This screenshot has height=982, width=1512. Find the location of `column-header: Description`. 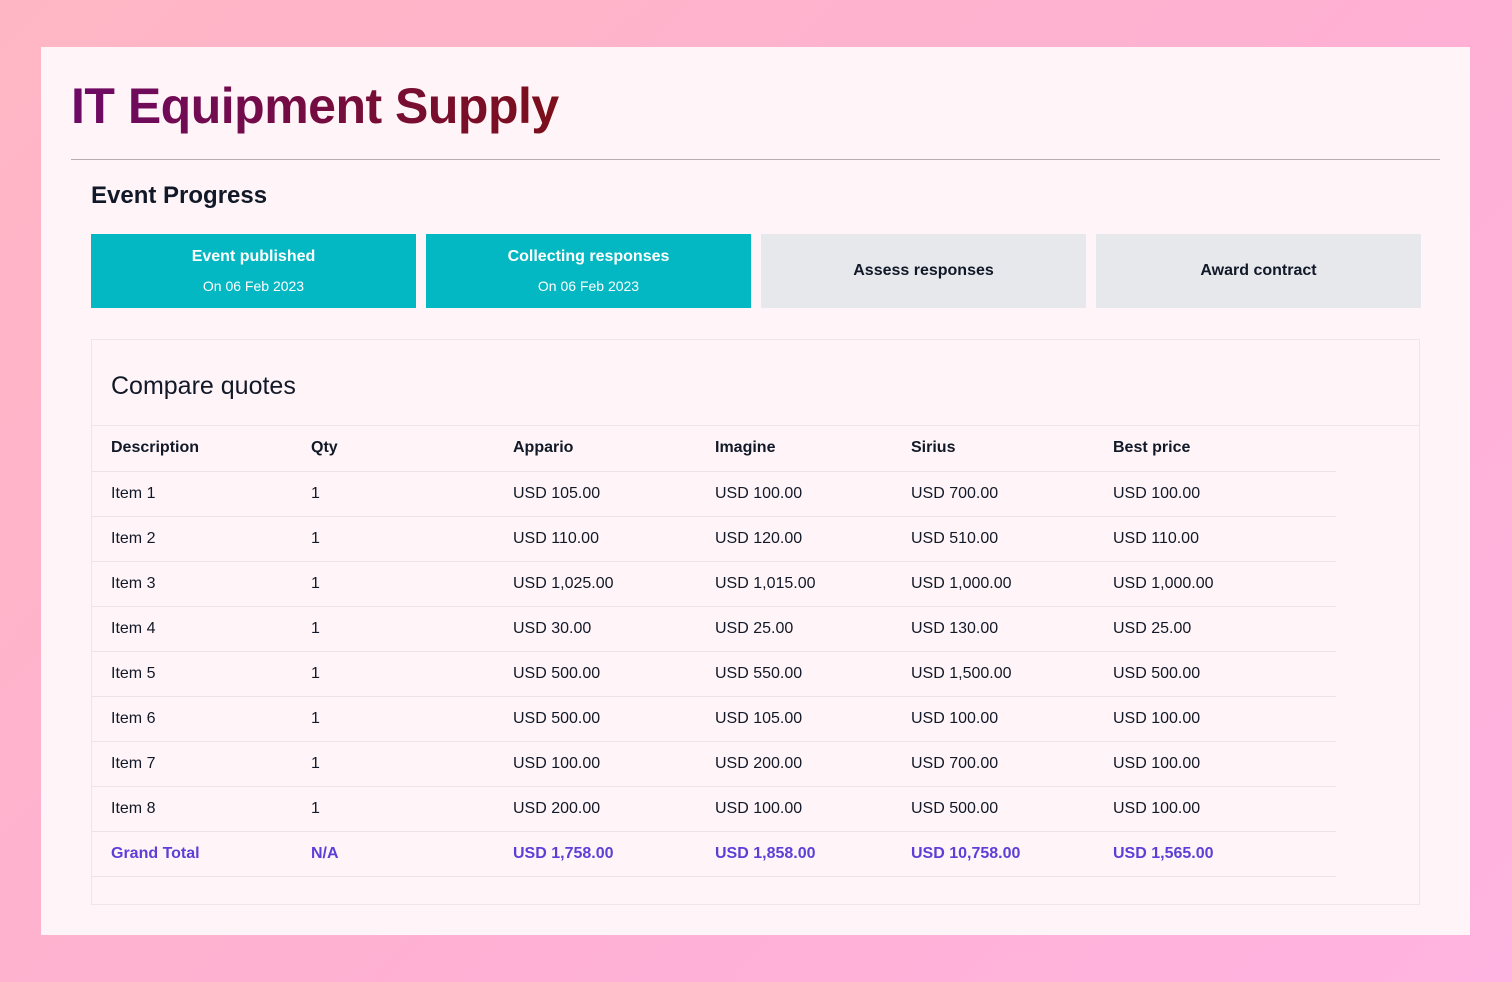

column-header: Description is located at coordinates (201, 449).